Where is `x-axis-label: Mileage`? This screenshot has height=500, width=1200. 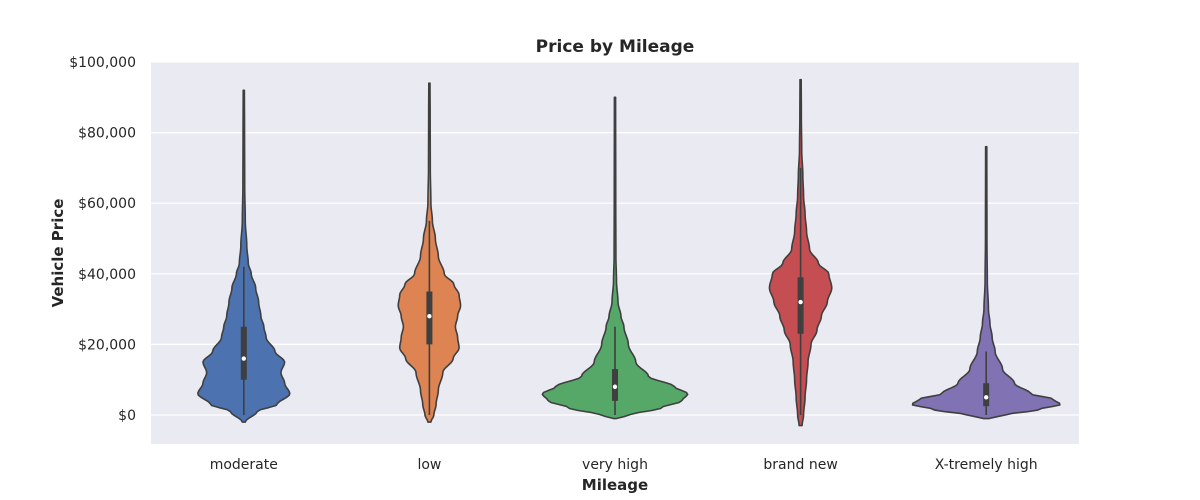 x-axis-label: Mileage is located at coordinates (615, 485).